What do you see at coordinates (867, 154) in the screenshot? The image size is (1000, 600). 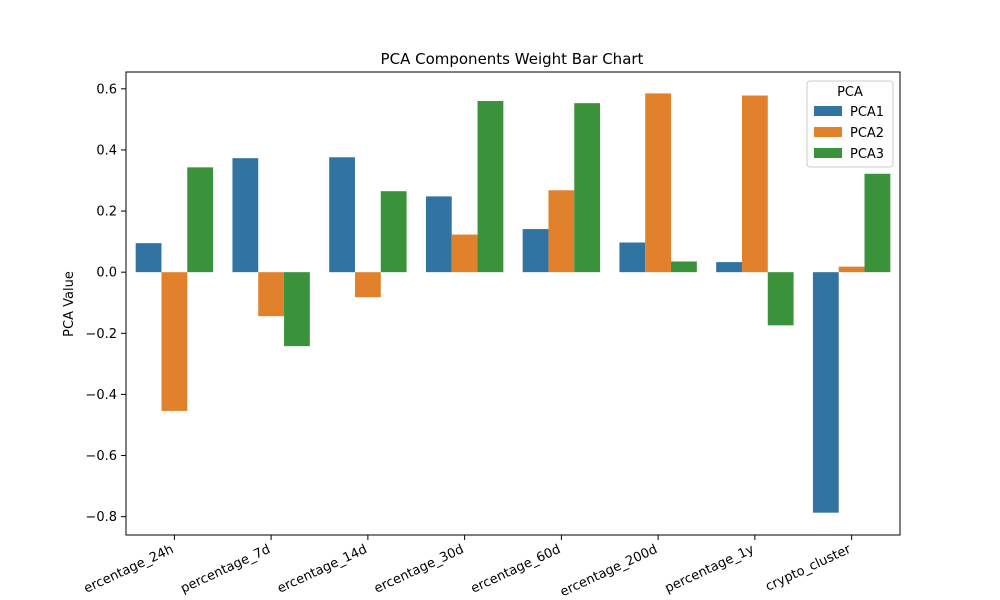 I see `legend-label-pca3: PCA3` at bounding box center [867, 154].